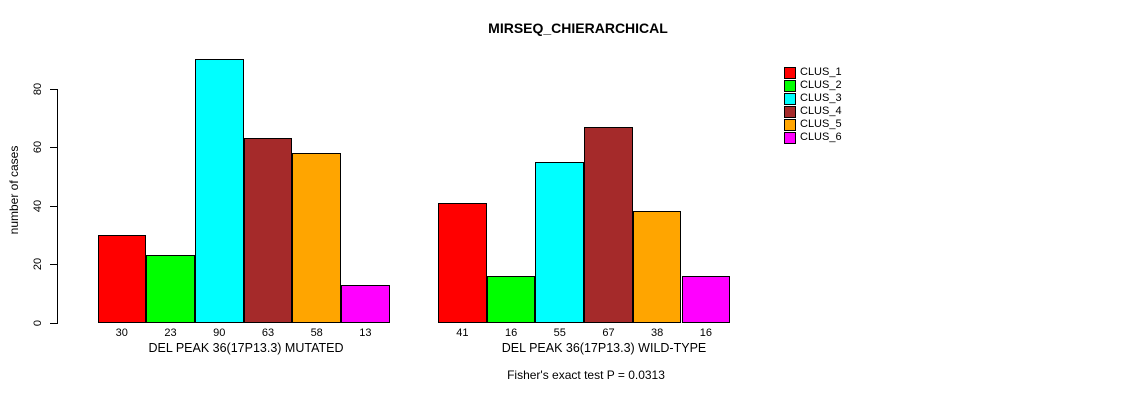 This screenshot has height=400, width=1140. I want to click on legend-item: CLUS_2, so click(813, 85).